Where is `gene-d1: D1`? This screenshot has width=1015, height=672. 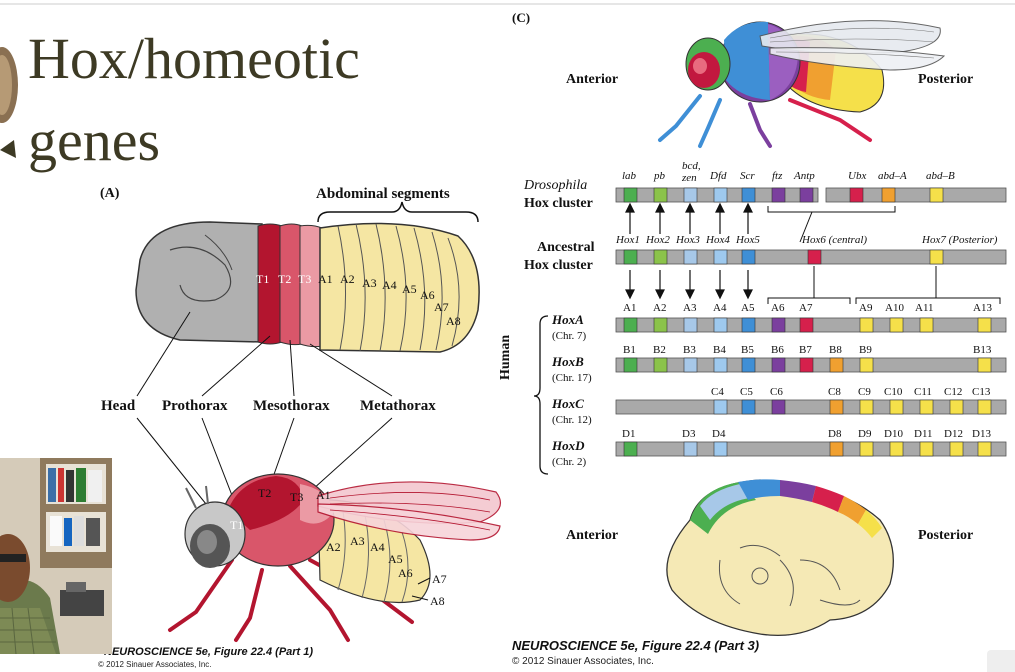
gene-d1: D1 is located at coordinates (629, 434).